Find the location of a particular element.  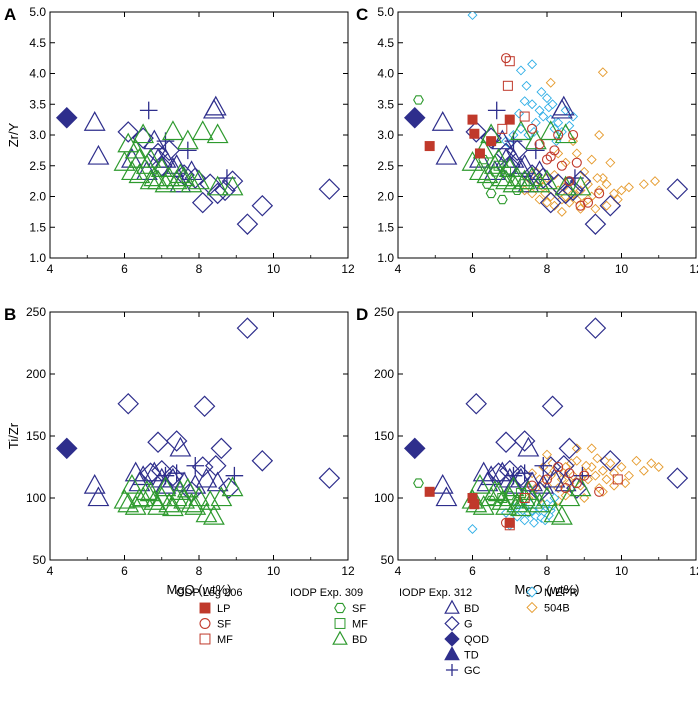

x-tick-label: 4 is located at coordinates (50, 571).